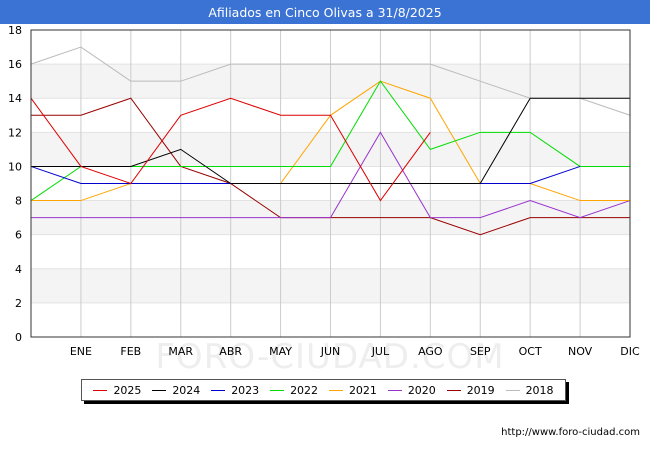 The height and width of the screenshot is (450, 650). Describe the element at coordinates (280, 351) in the screenshot. I see `x-tick-label: MAY` at that location.